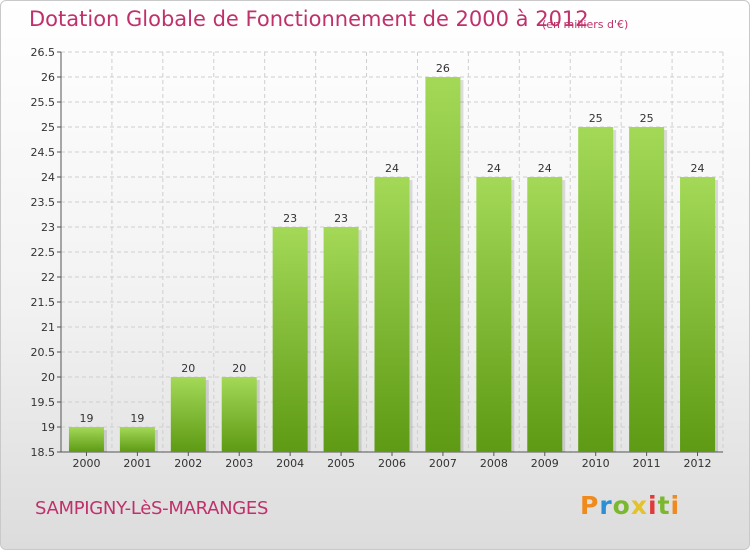 The width and height of the screenshot is (750, 550). What do you see at coordinates (48, 427) in the screenshot?
I see `y-tick-label: 19` at bounding box center [48, 427].